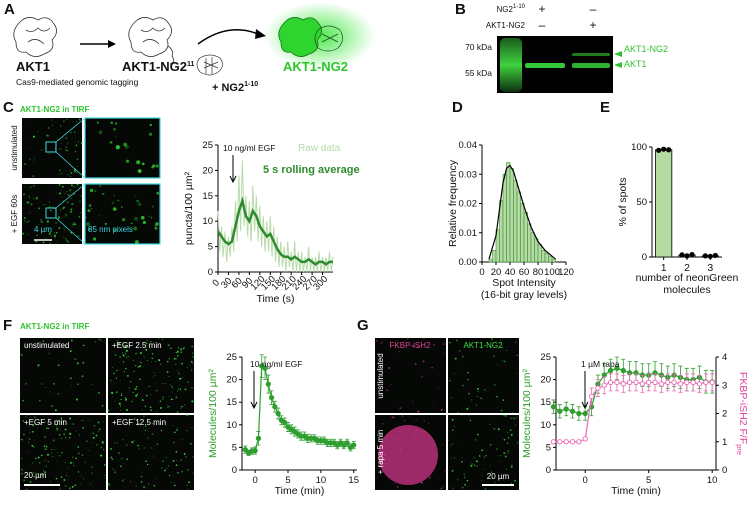 This screenshot has width=755, height=507. What do you see at coordinates (496, 272) in the screenshot?
I see `x-tick-label: 20` at bounding box center [496, 272].